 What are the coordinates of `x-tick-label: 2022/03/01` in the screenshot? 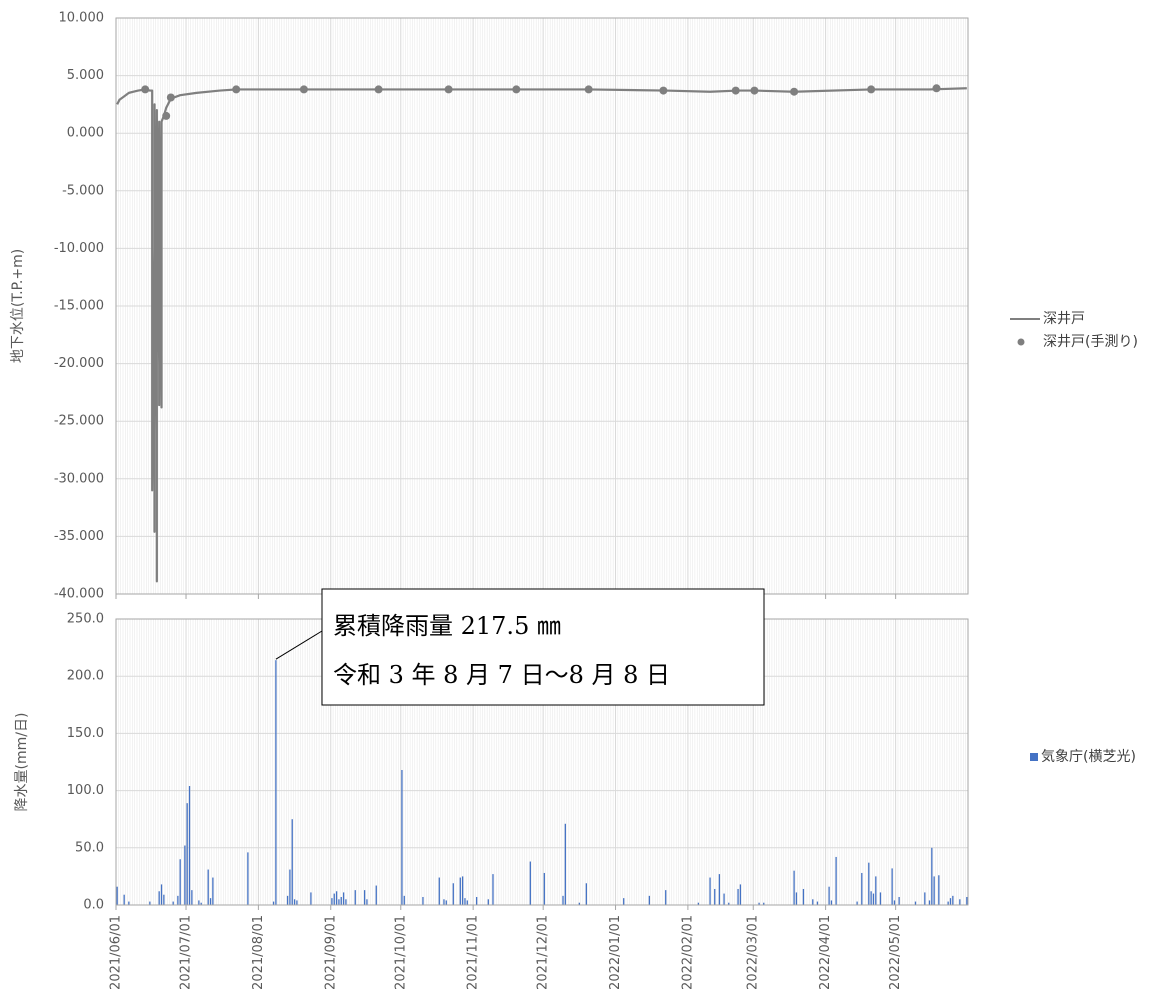 It's located at (753, 952).